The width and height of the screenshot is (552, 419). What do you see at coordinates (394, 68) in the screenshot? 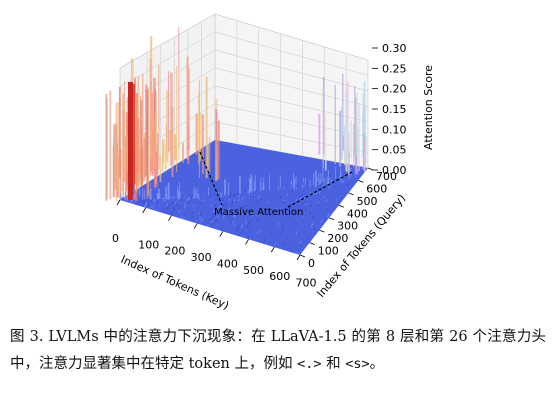
I see `z-tick-label: 0.25` at bounding box center [394, 68].